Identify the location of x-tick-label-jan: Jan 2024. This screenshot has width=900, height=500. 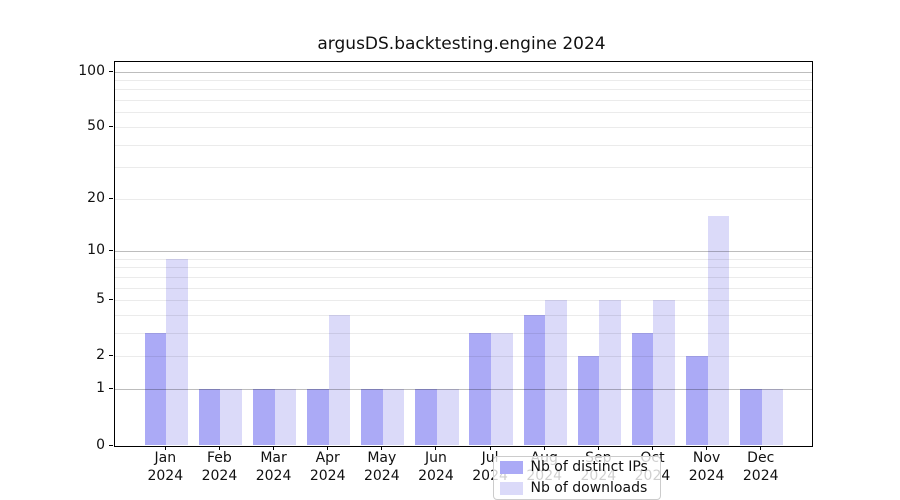
(165, 467).